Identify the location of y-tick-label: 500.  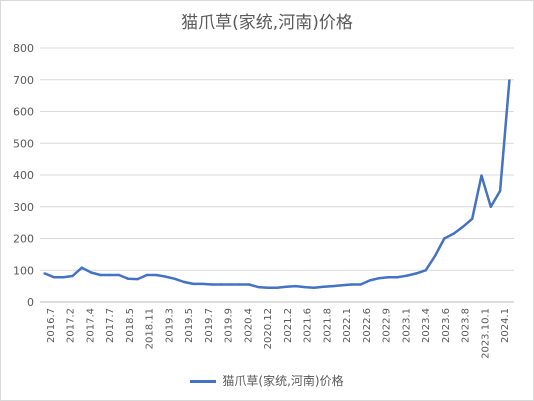
(23, 143).